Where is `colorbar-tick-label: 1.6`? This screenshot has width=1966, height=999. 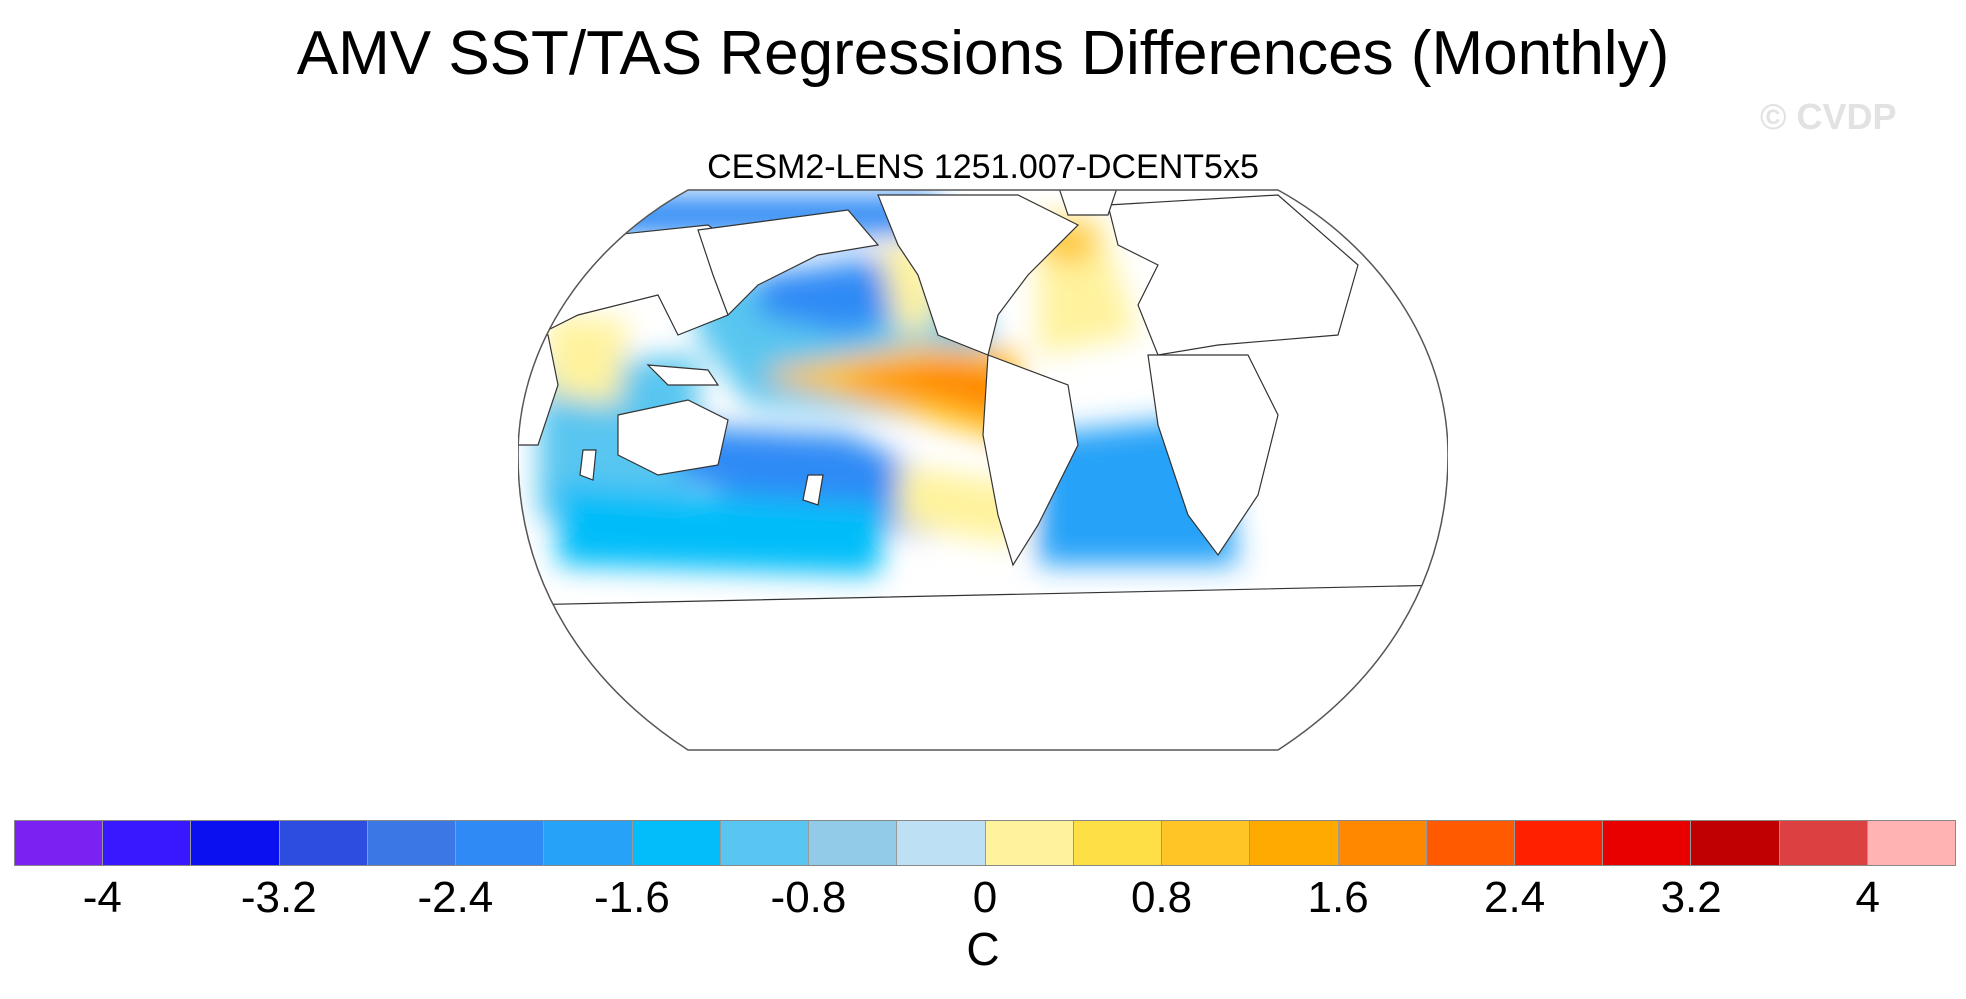 colorbar-tick-label: 1.6 is located at coordinates (1338, 897).